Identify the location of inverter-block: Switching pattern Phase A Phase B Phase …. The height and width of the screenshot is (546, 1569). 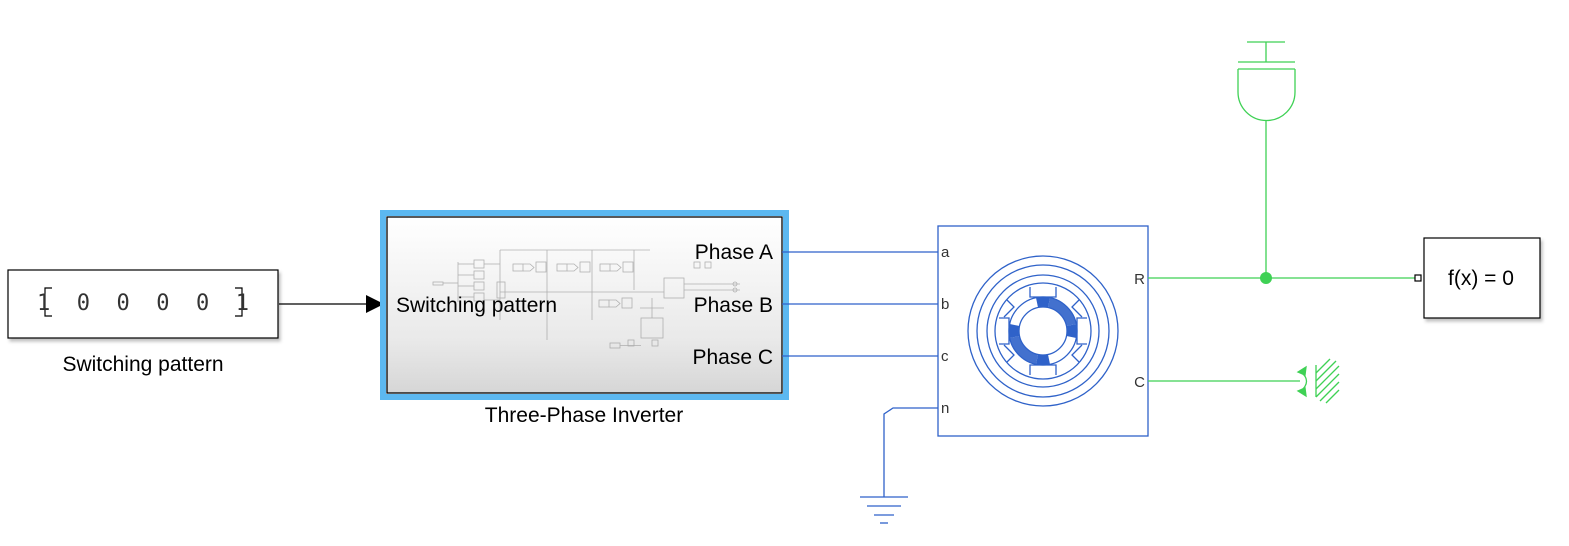
(584, 305).